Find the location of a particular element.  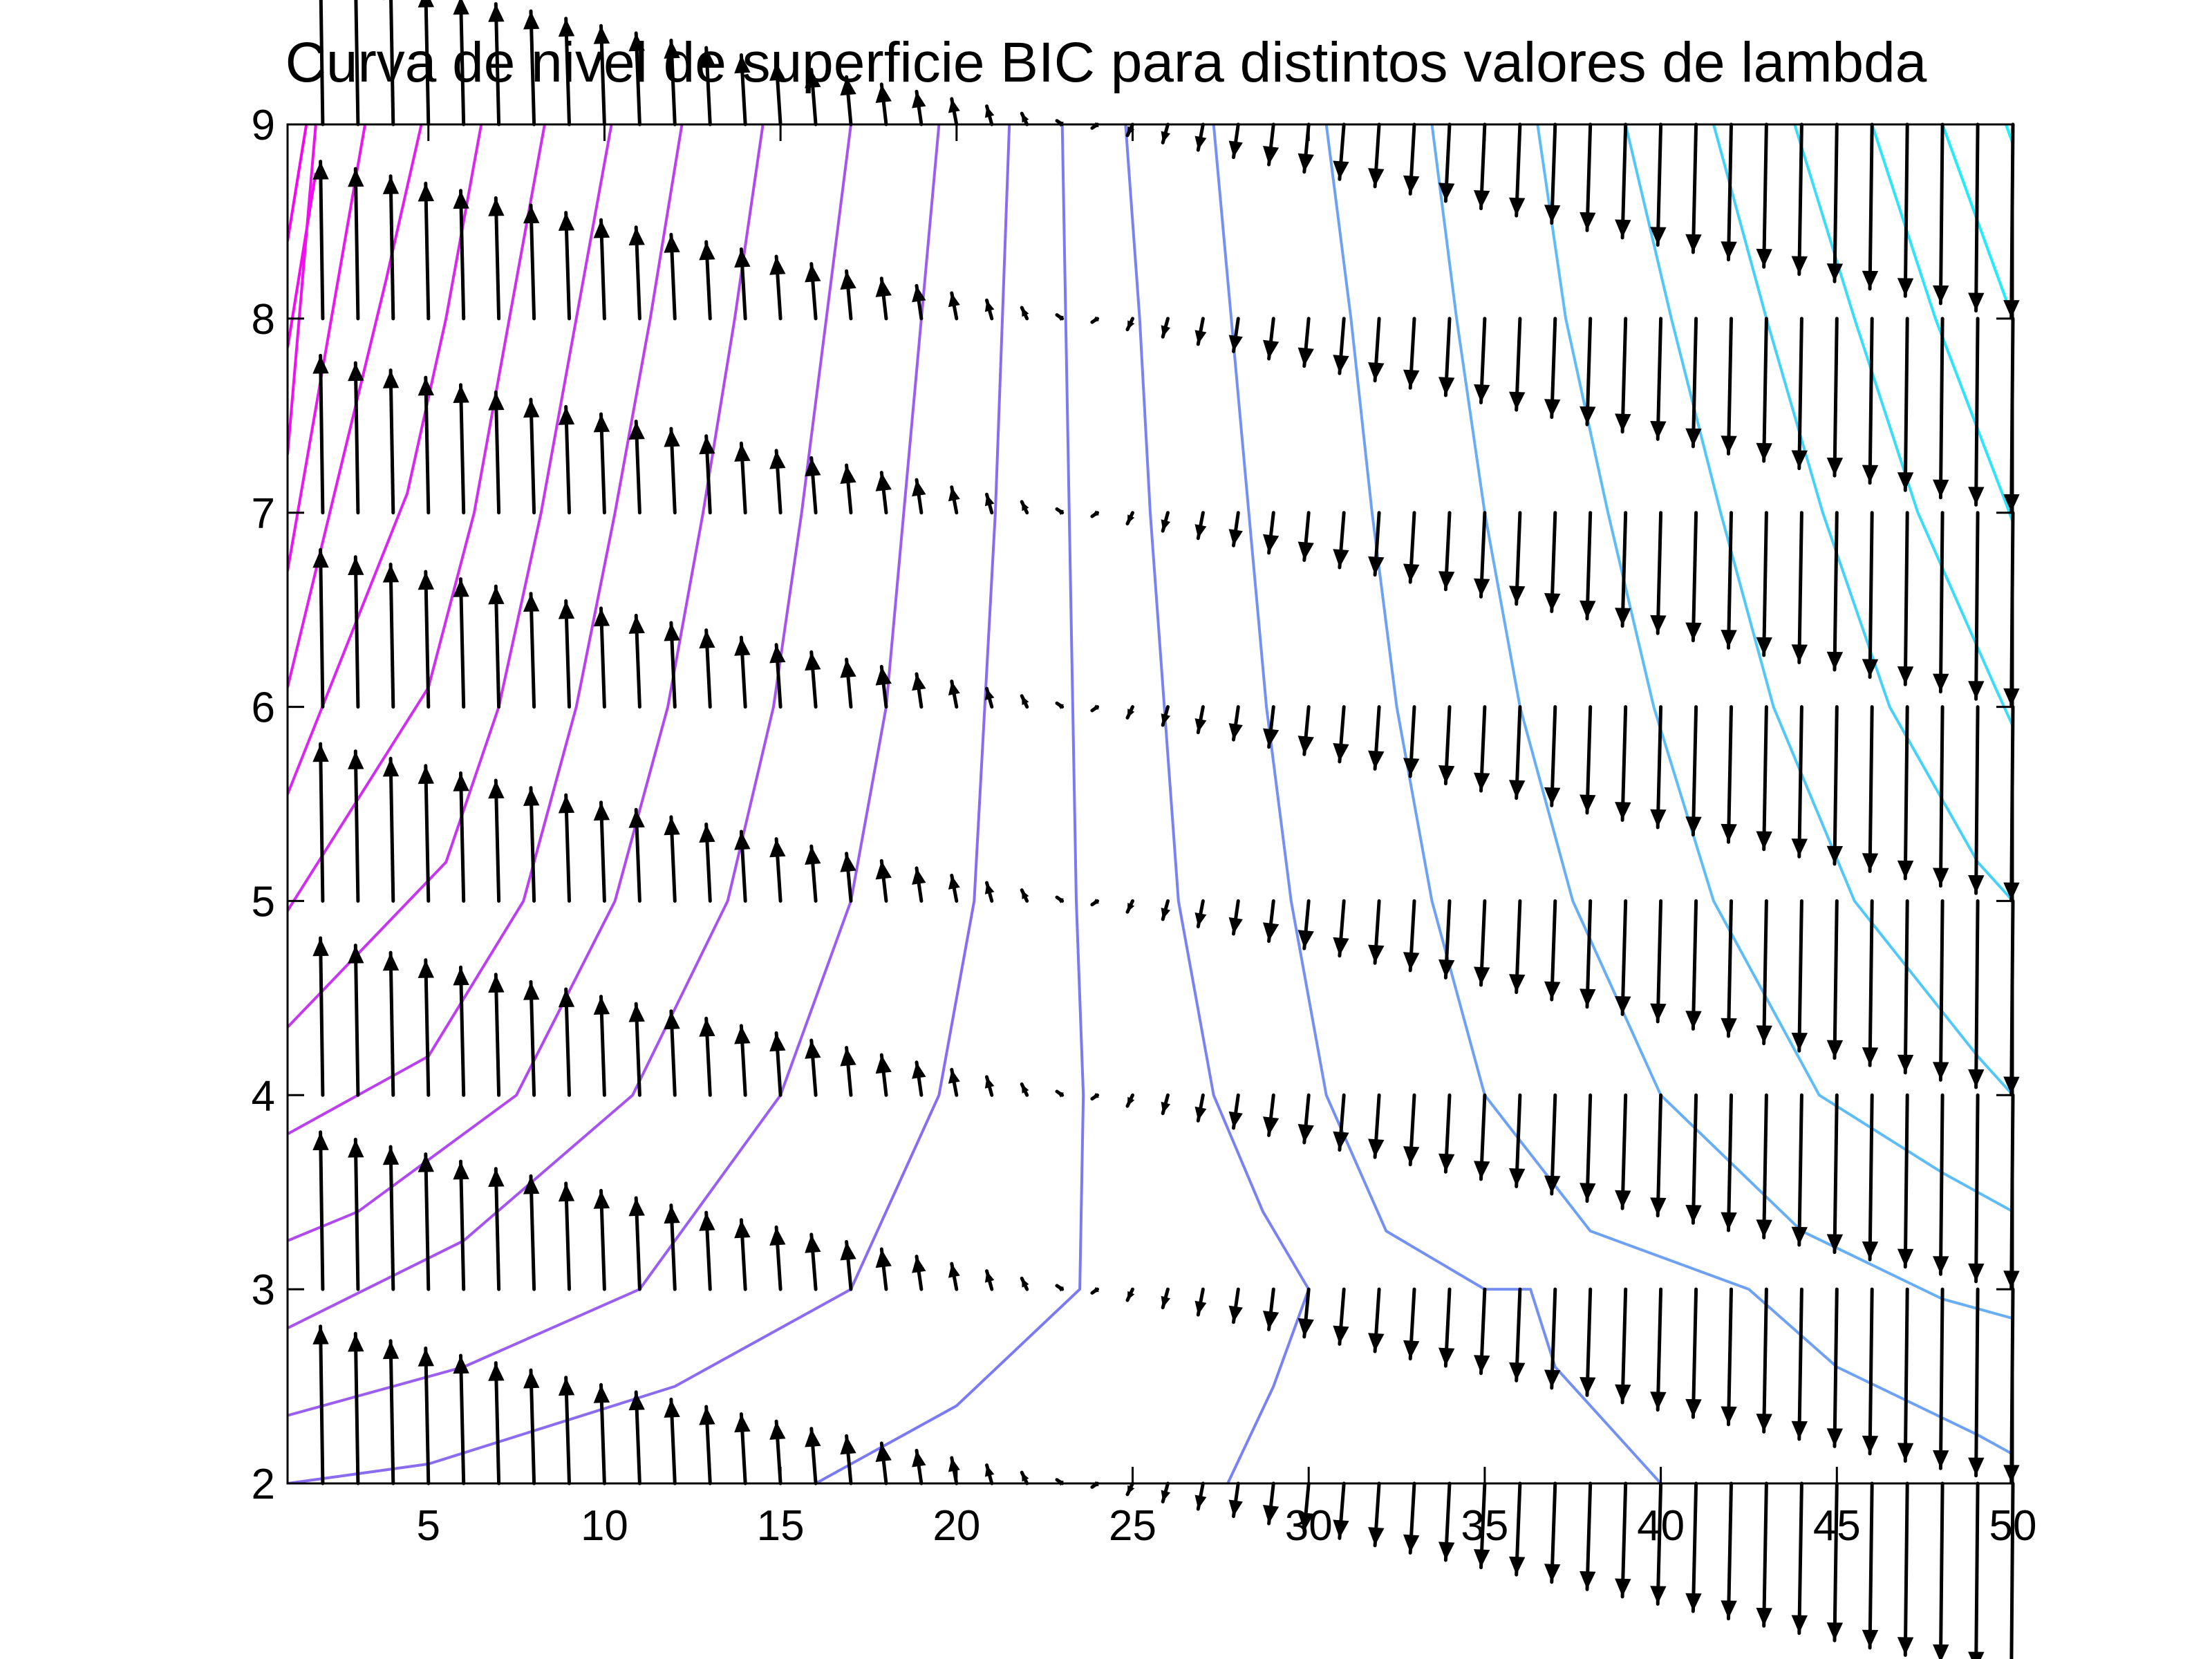

y-tick-label: 3 is located at coordinates (263, 1290).